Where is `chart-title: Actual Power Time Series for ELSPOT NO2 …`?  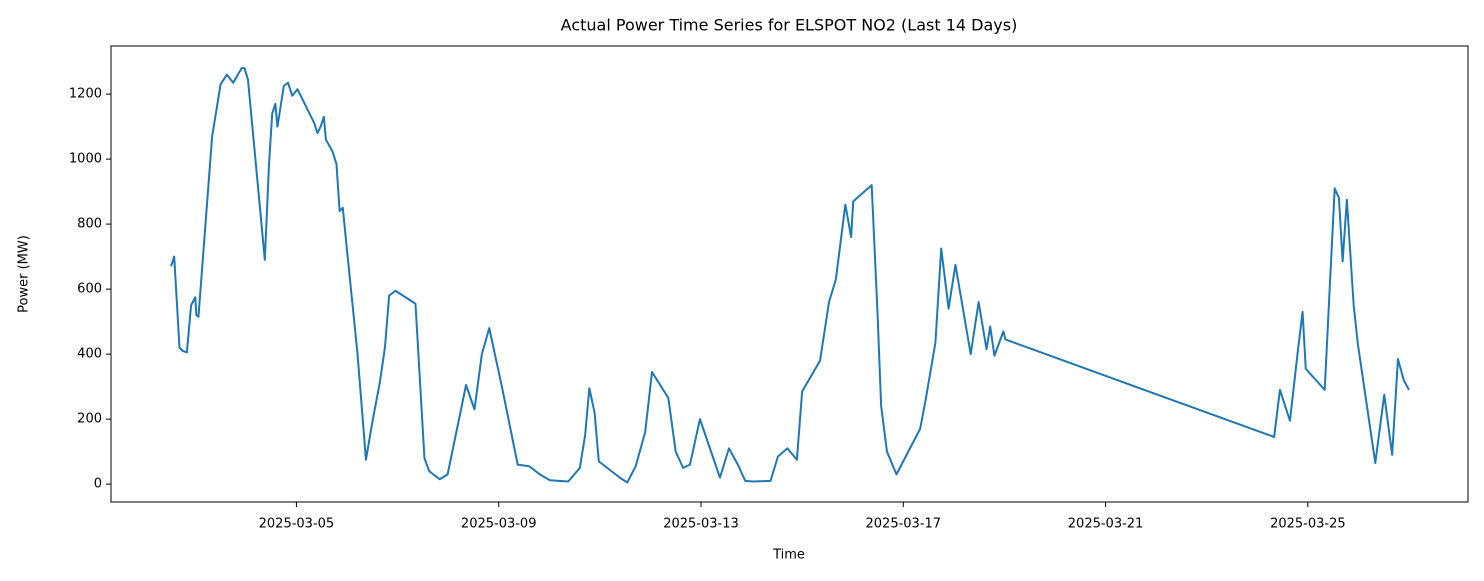
chart-title: Actual Power Time Series for ELSPOT NO2 … is located at coordinates (789, 25).